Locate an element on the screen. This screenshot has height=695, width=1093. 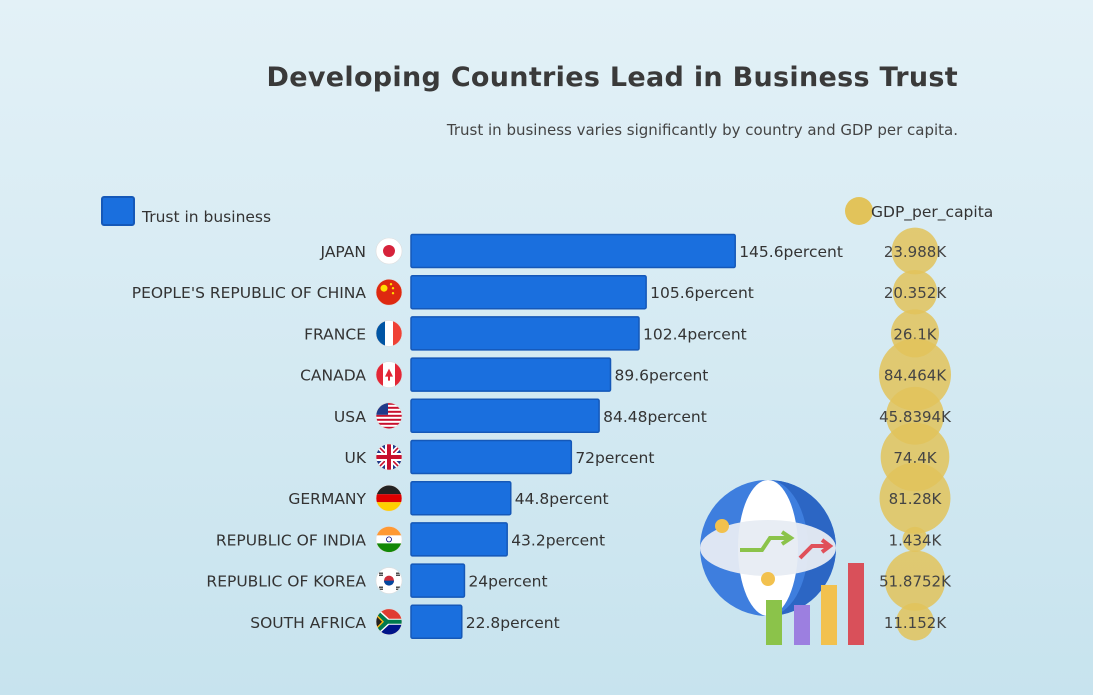
category-label: PEOPLE'S REPUBLIC OF CHINA is located at coordinates (249, 293).